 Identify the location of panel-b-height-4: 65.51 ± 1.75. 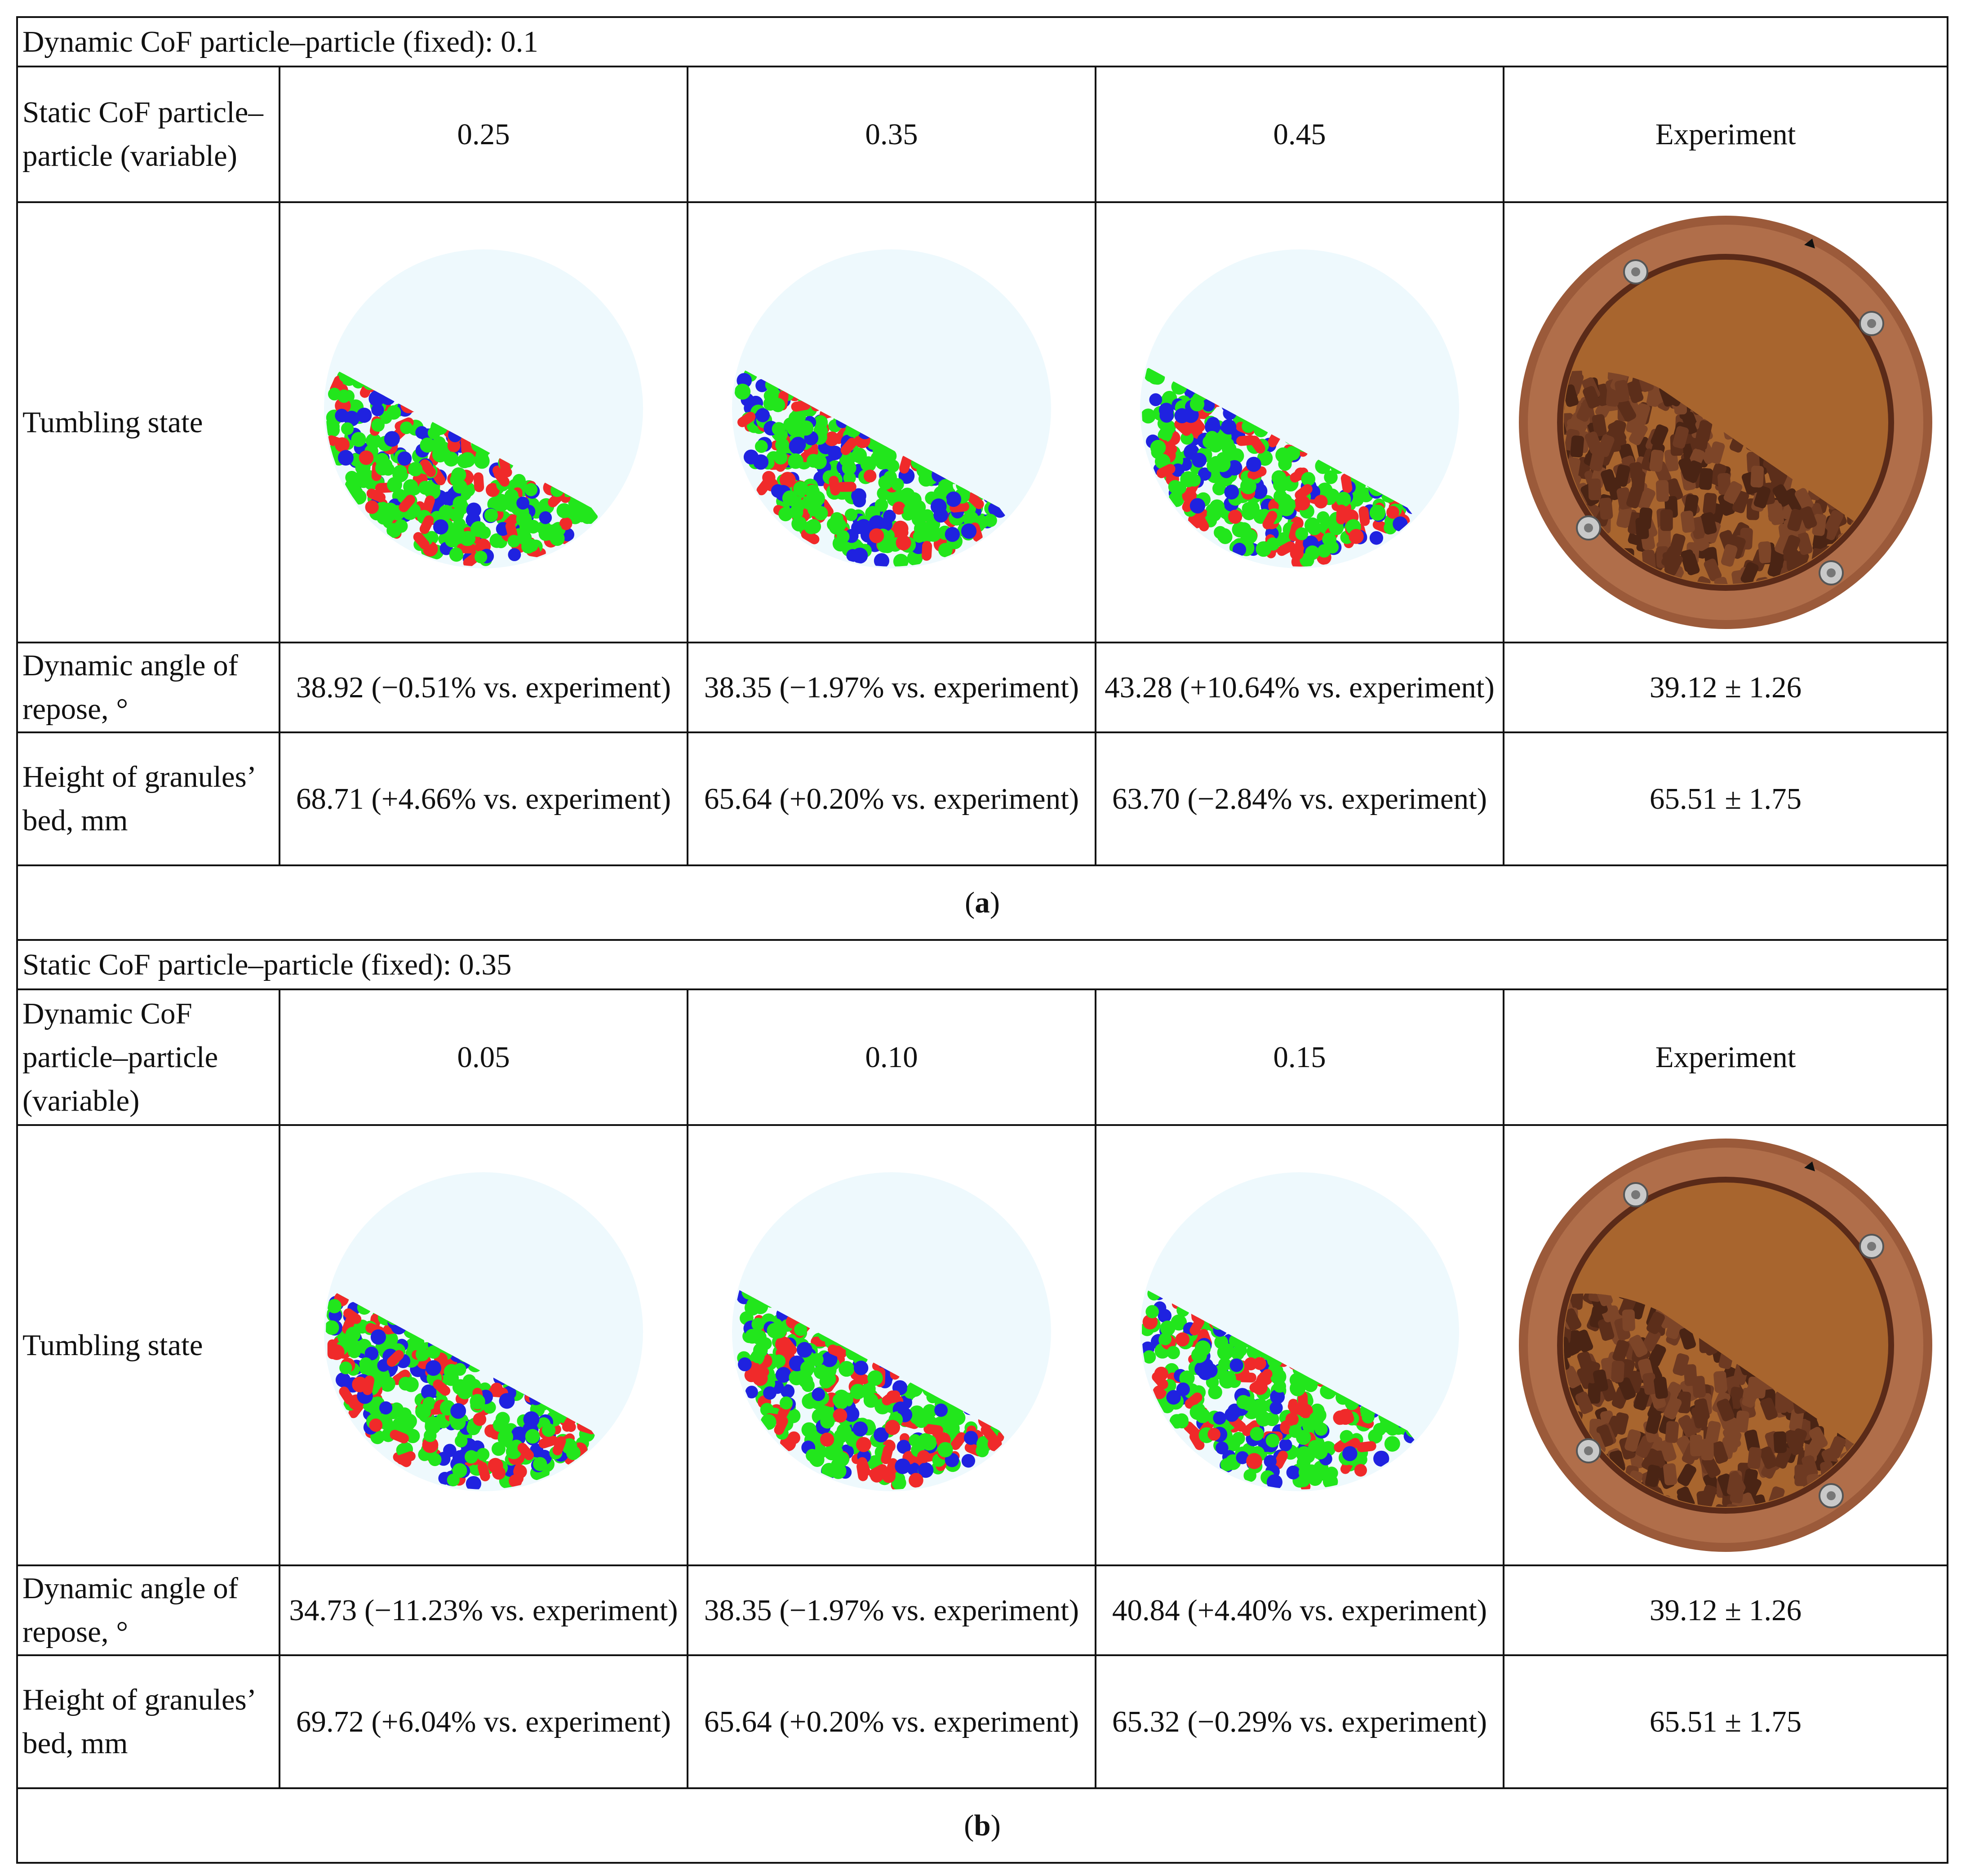
(1726, 1721).